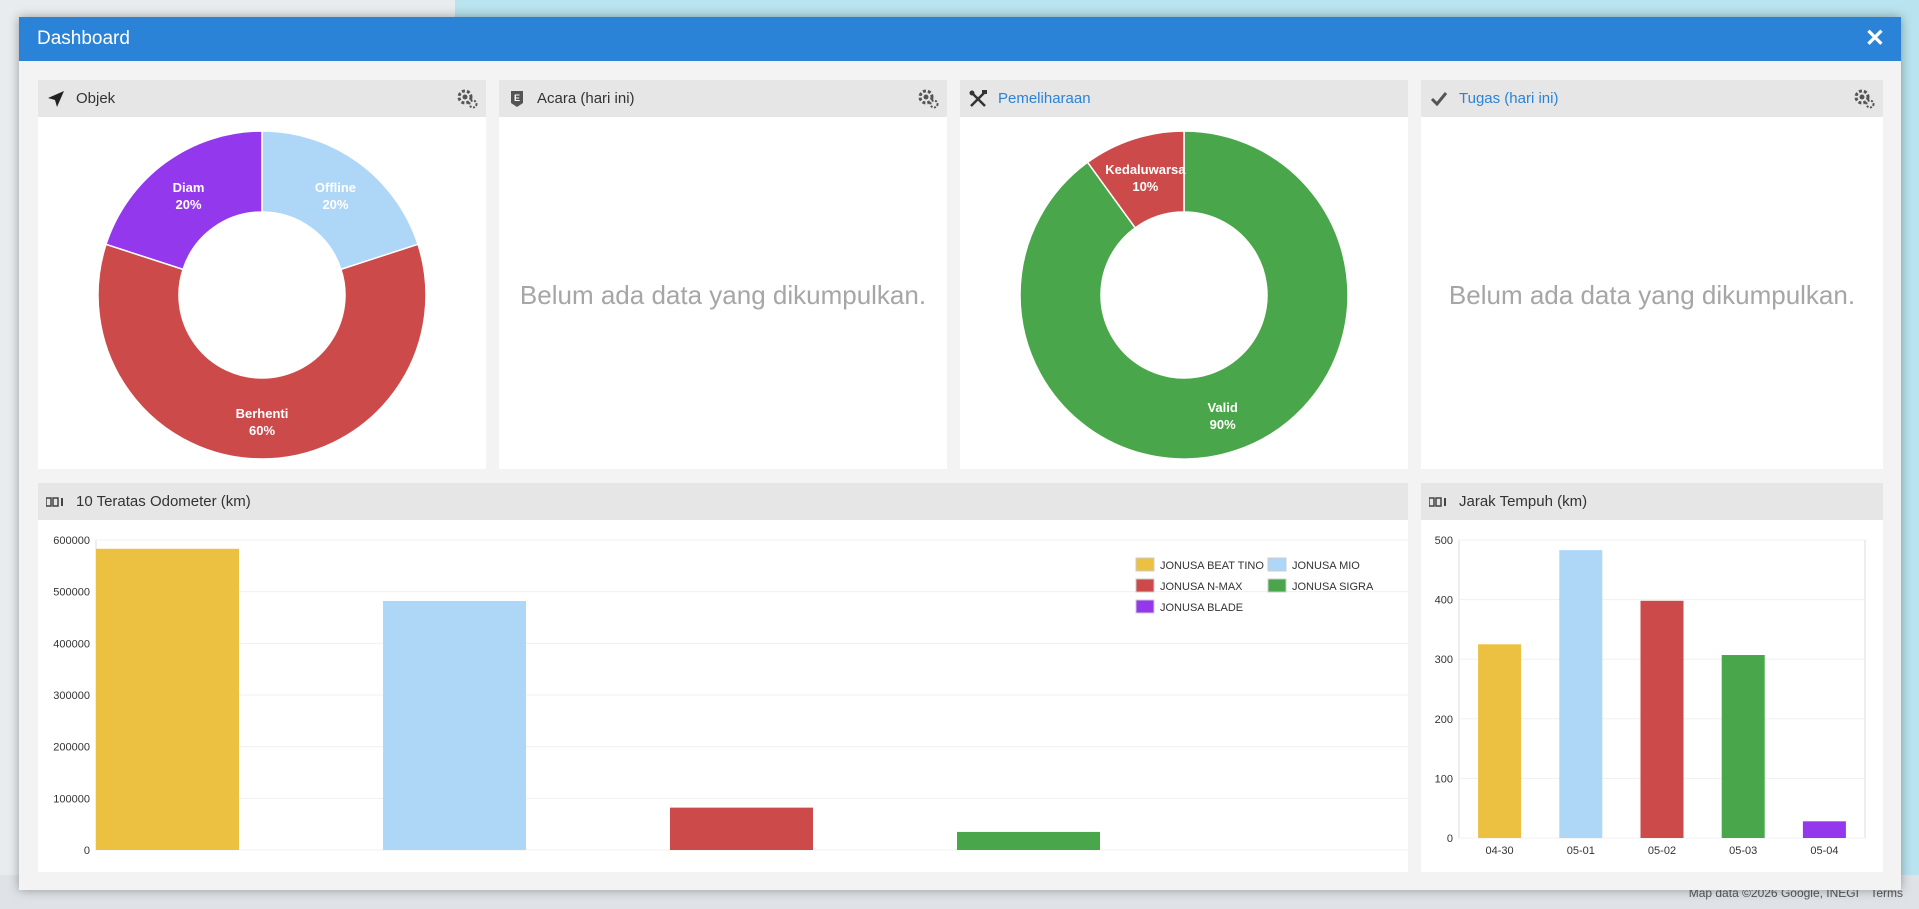 The image size is (1919, 909). I want to click on legend-label: JONUSA SIGRA, so click(1333, 587).